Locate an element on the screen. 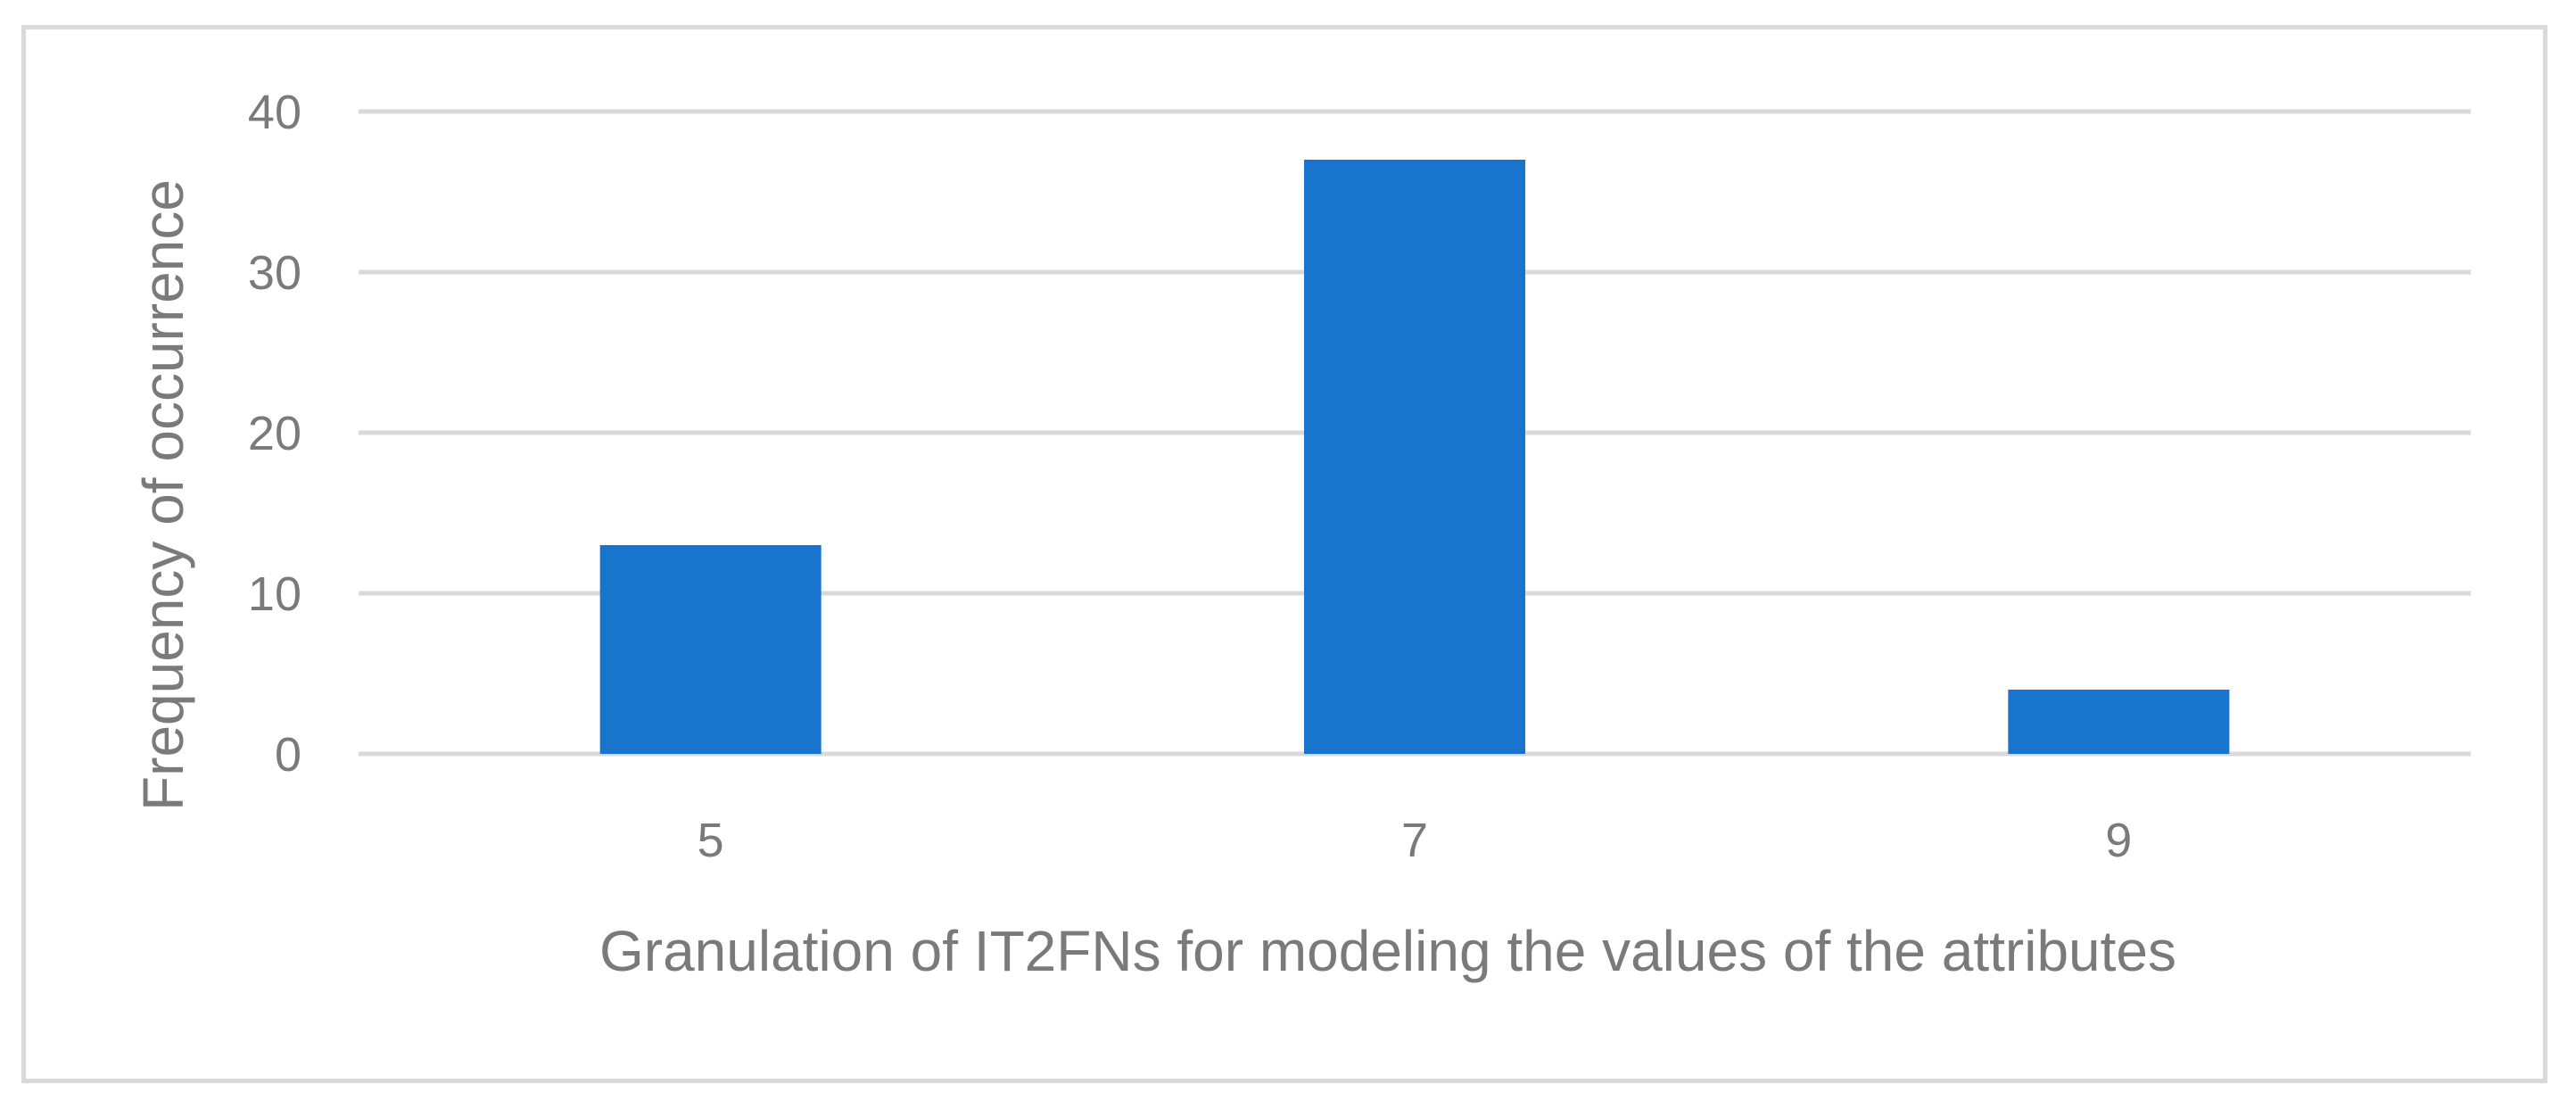 This screenshot has height=1117, width=2576. y-axis-ticks: 0 10 20 30 40 is located at coordinates (274, 434).